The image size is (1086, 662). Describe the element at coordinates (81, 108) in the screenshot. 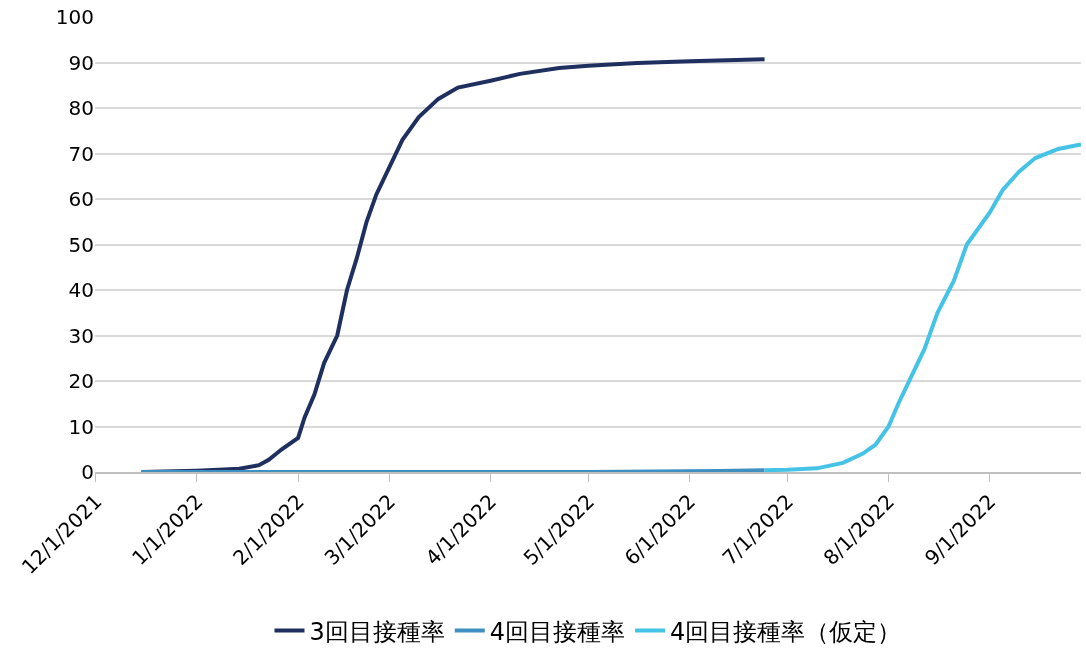

I see `y-tick-label: 80` at that location.